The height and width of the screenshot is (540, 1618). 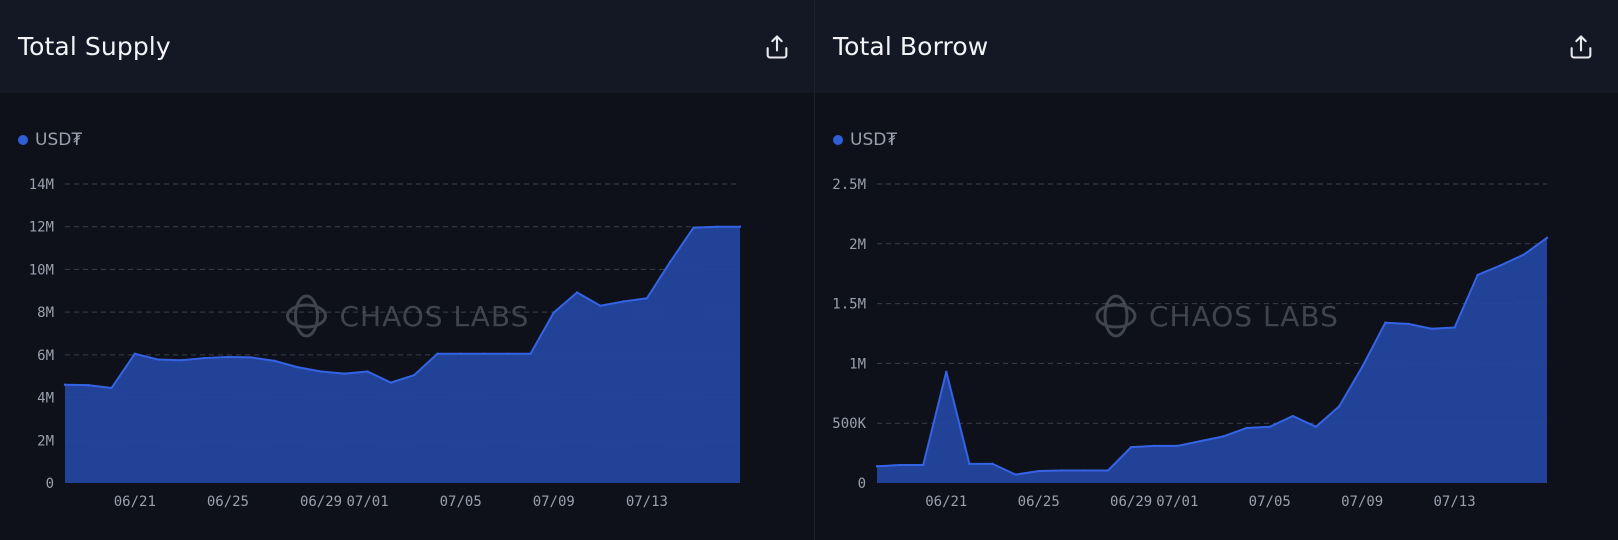 I want to click on legend-color-dot, so click(x=23, y=140).